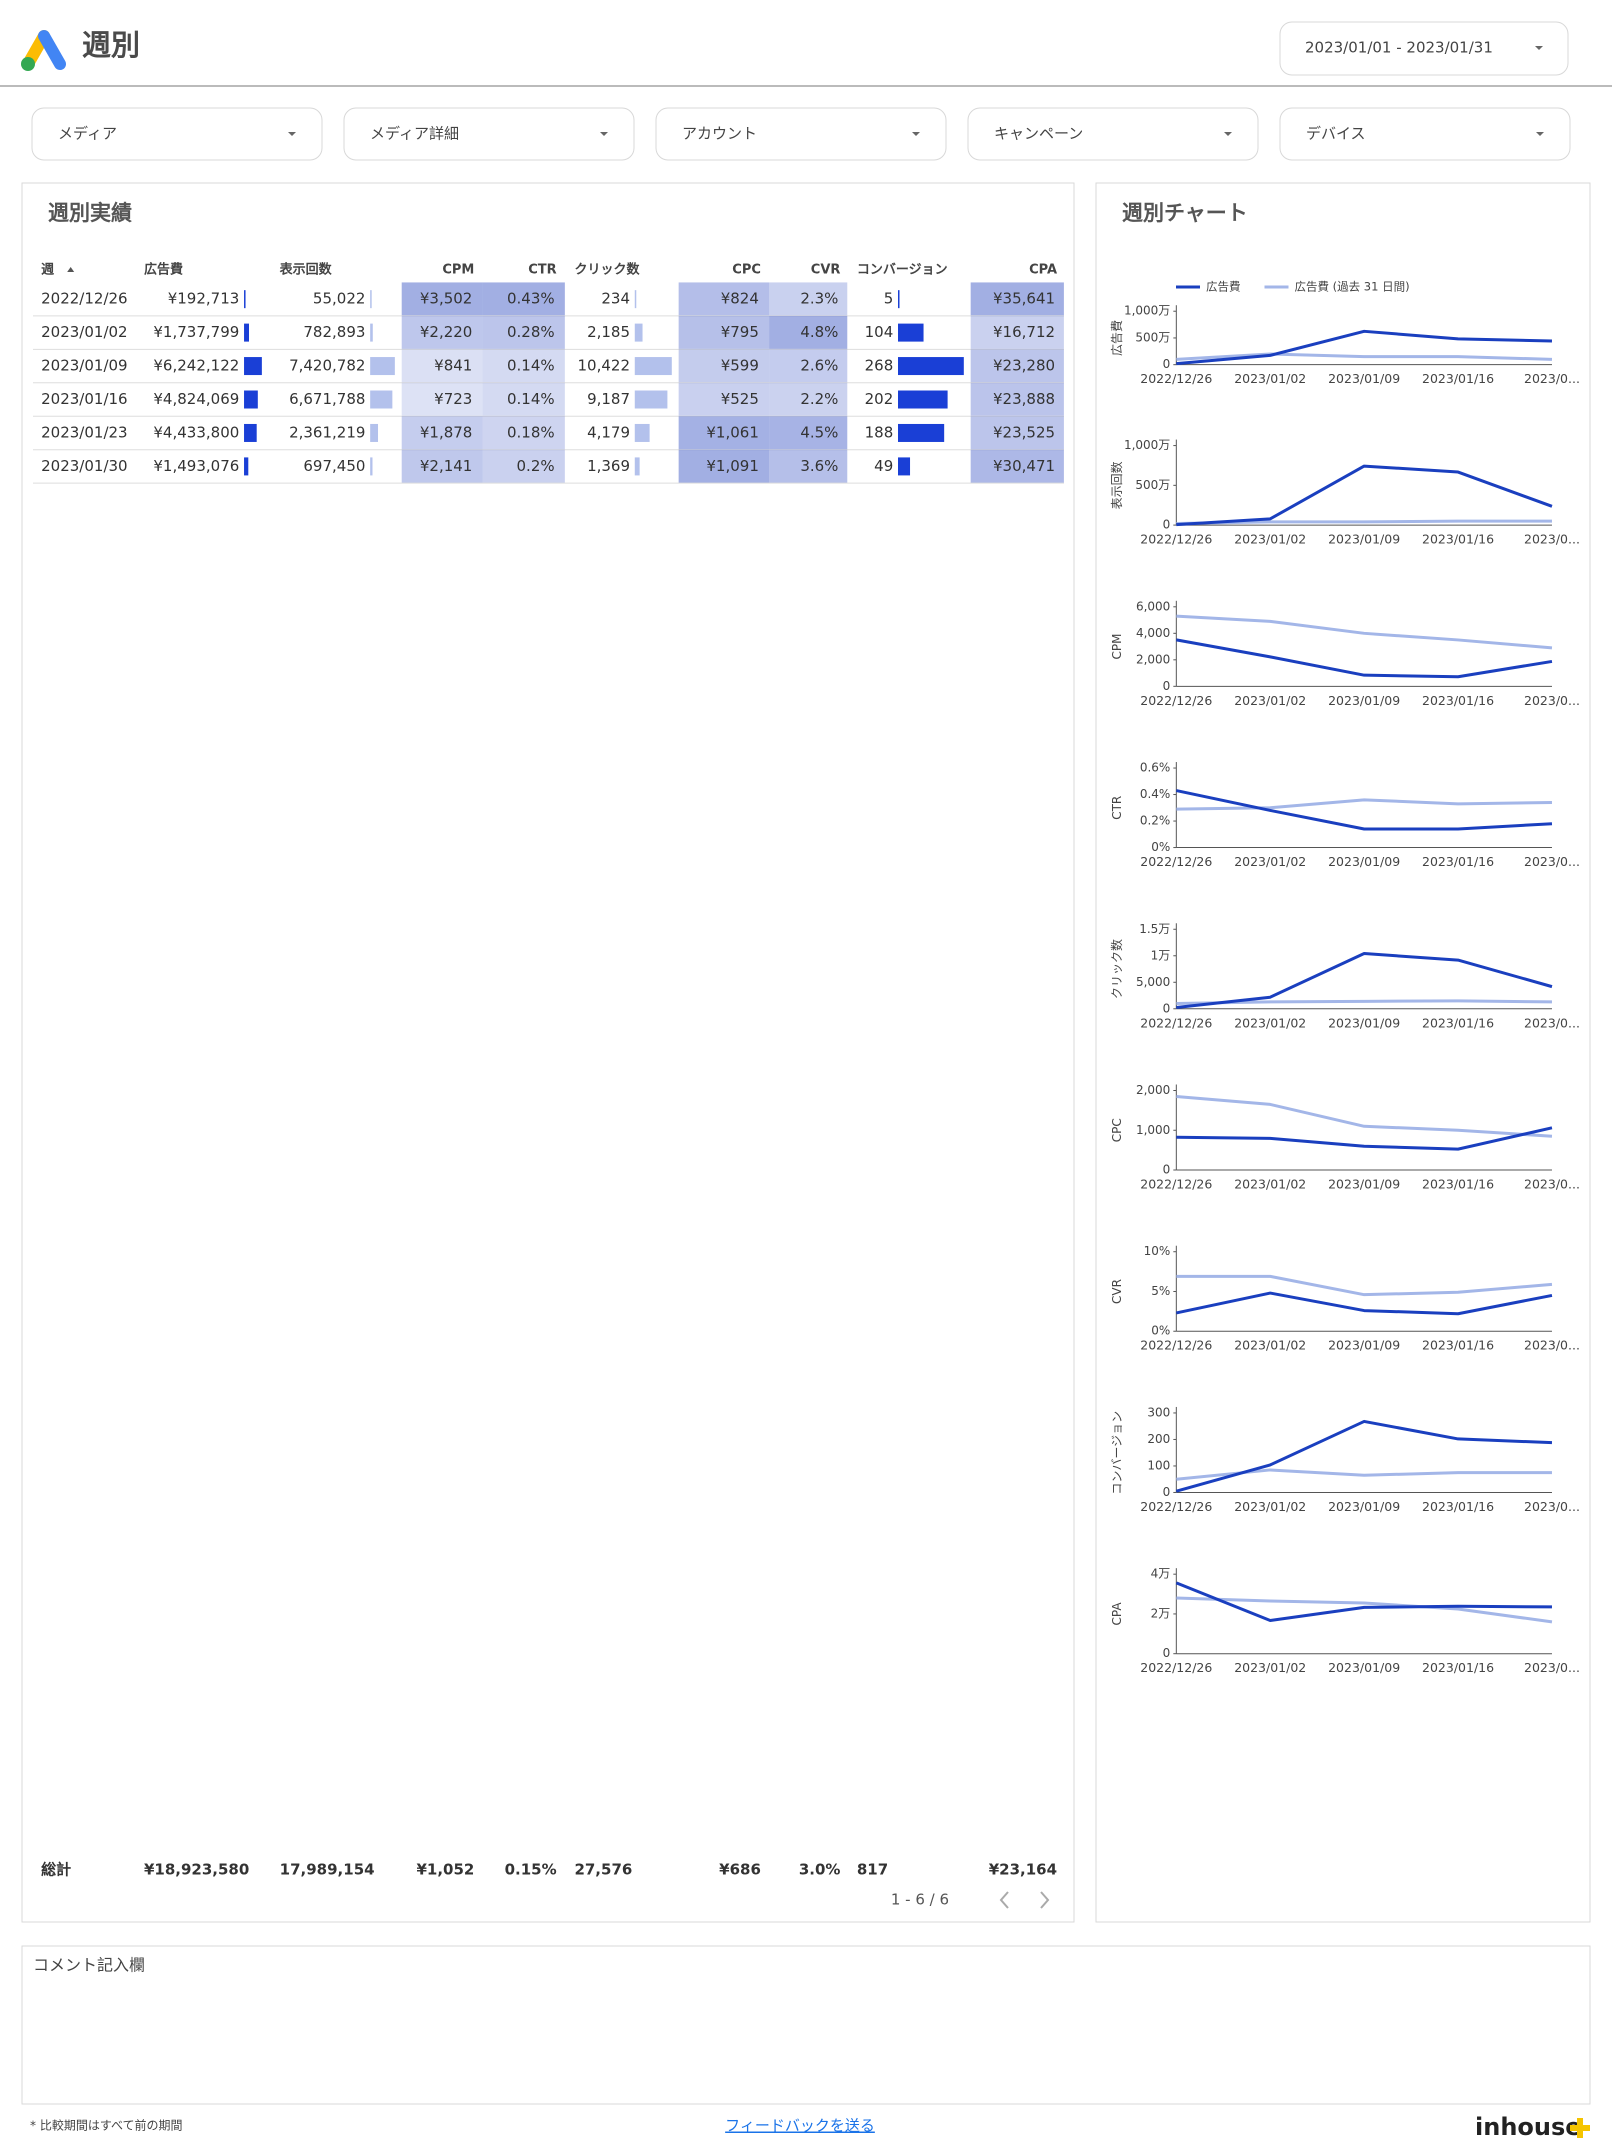  Describe the element at coordinates (819, 399) in the screenshot. I see `table-cell: 2.2%` at that location.